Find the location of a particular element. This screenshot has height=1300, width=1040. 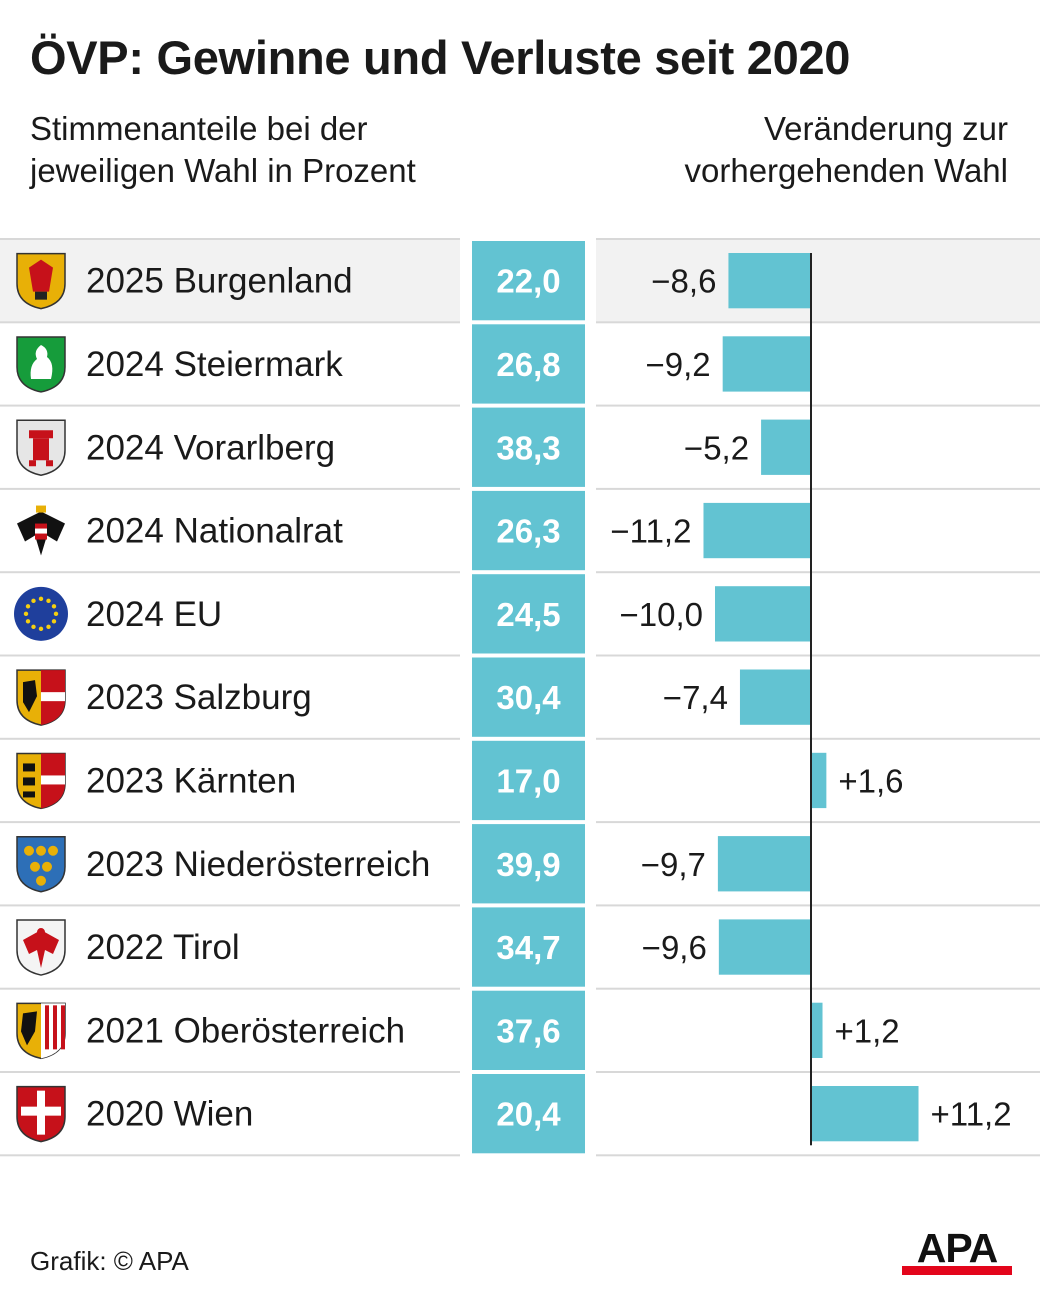

vote-share-label: 17,0 is located at coordinates (528, 780).